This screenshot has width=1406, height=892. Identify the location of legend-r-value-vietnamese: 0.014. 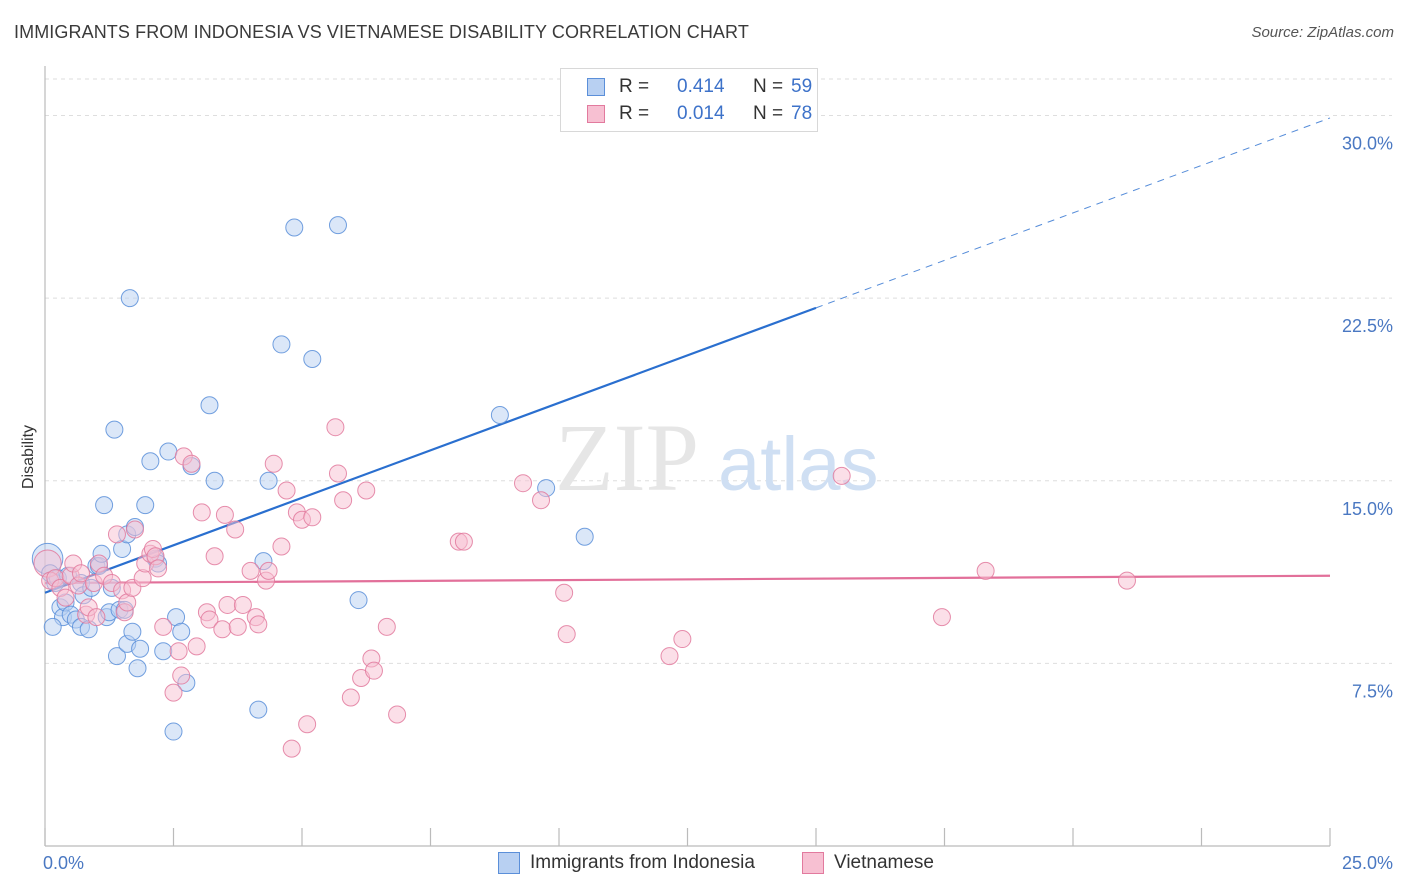
(701, 113).